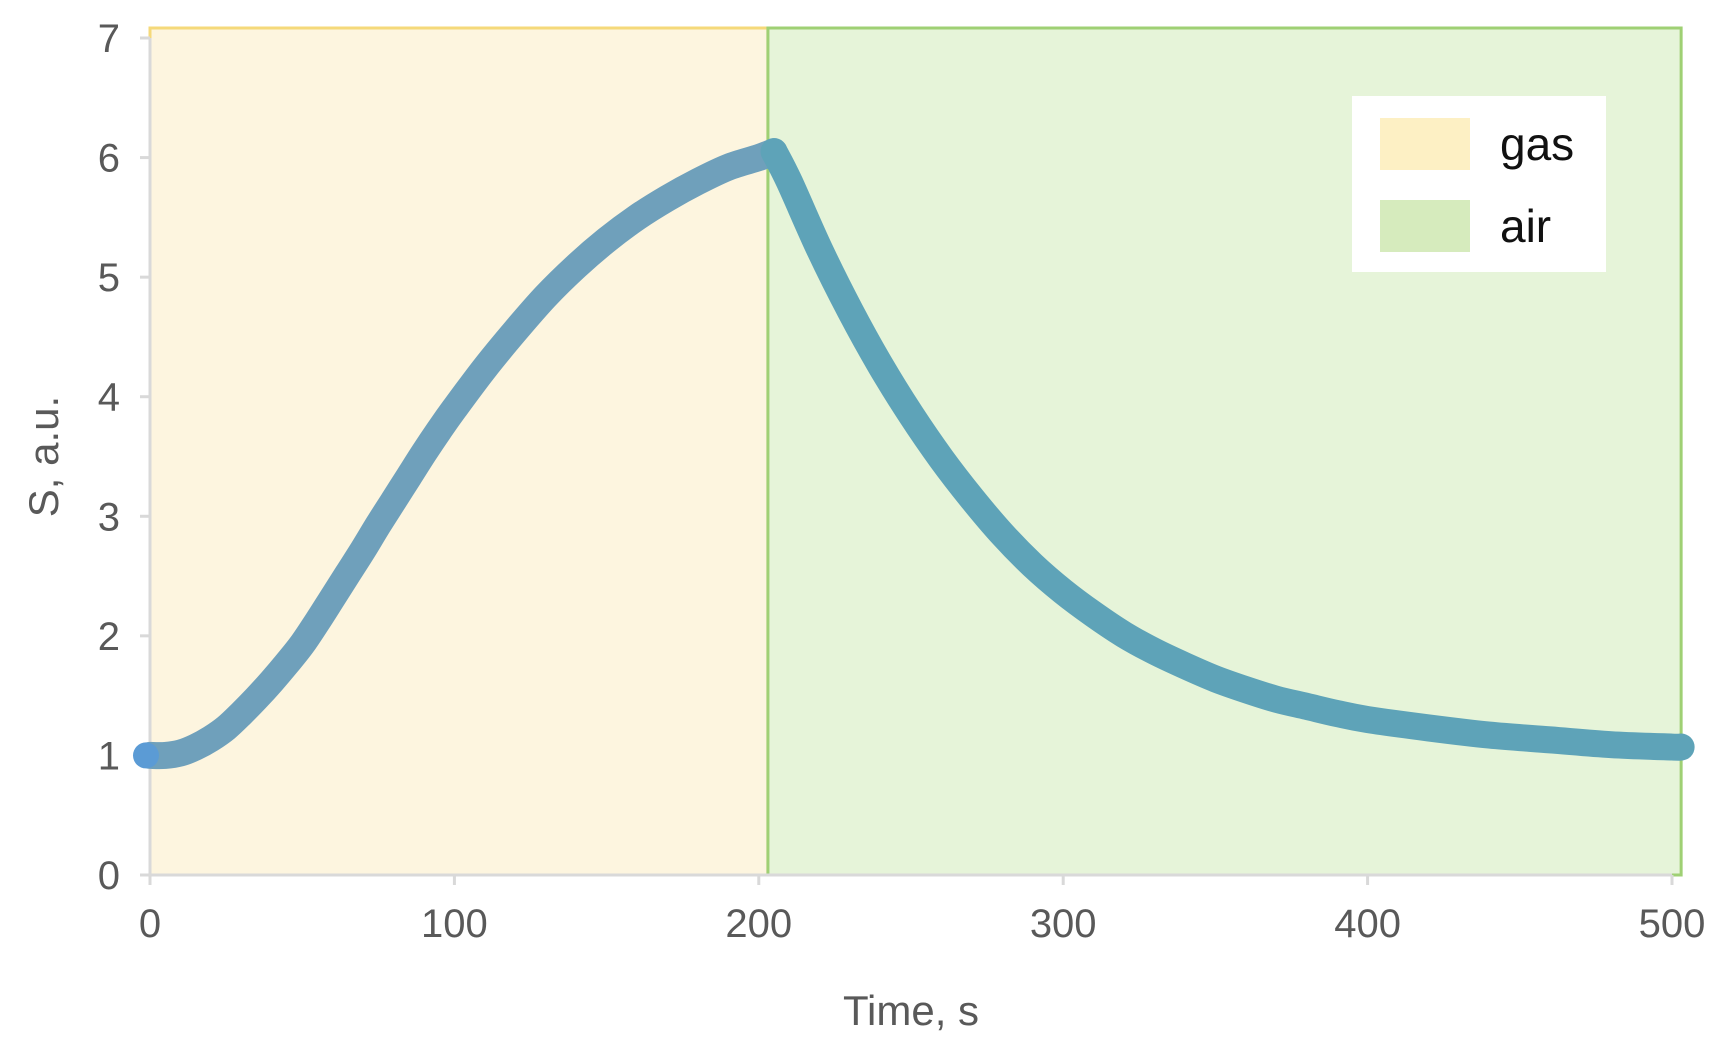 This screenshot has width=1717, height=1059. I want to click on x-tick-label: 500, so click(1672, 924).